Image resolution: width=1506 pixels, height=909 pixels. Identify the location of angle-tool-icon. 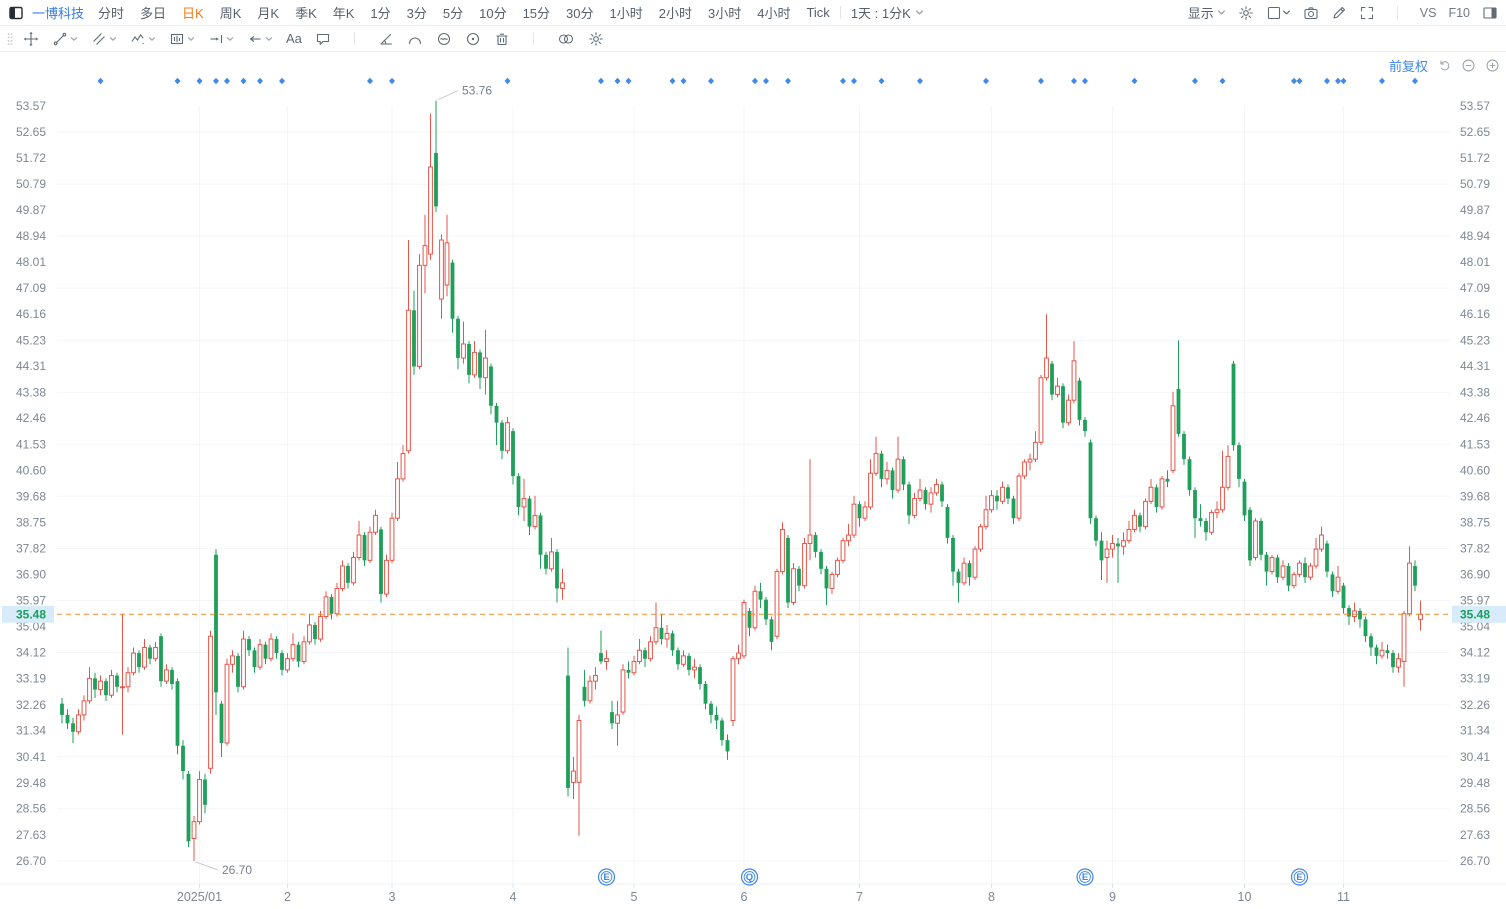
(386, 39).